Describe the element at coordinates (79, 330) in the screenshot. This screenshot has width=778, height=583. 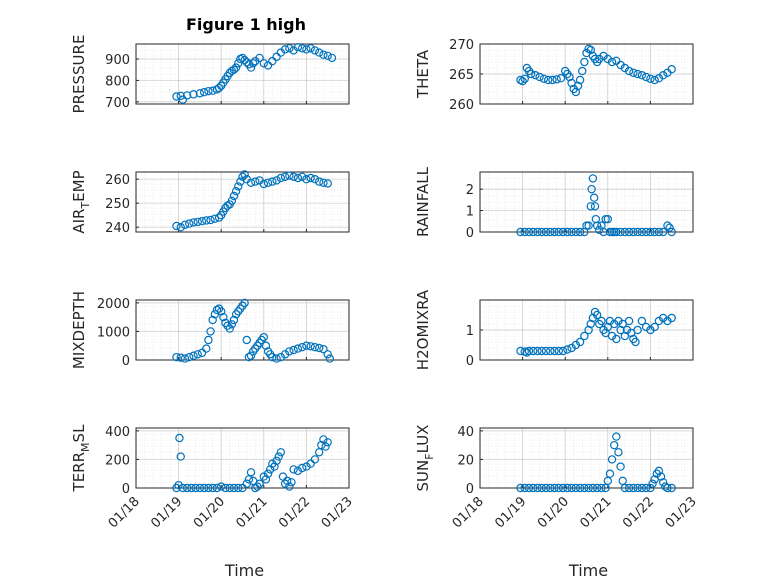
I see `y-axis-label: MIXDEPTH` at that location.